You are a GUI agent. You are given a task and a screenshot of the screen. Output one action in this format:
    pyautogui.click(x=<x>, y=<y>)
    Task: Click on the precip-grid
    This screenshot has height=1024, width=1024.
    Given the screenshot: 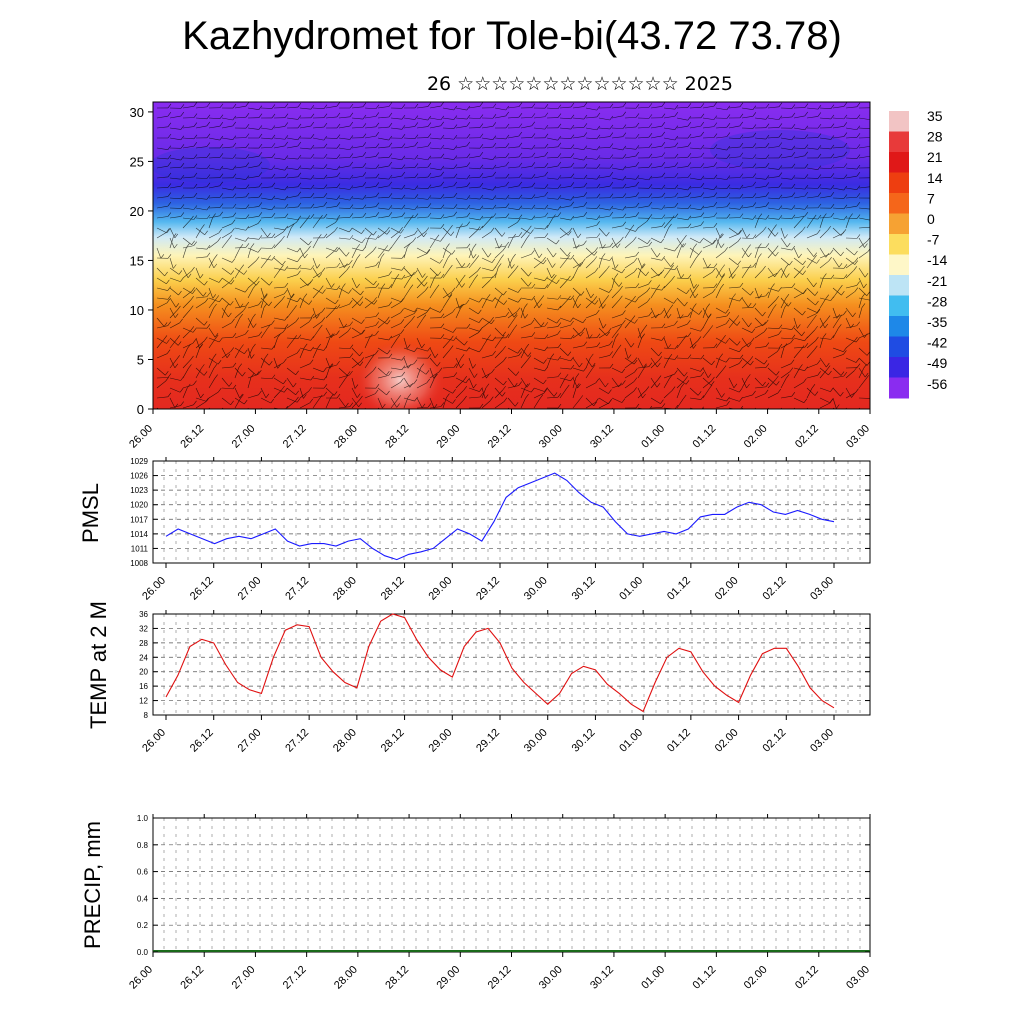 What is the action you would take?
    pyautogui.click(x=511, y=885)
    